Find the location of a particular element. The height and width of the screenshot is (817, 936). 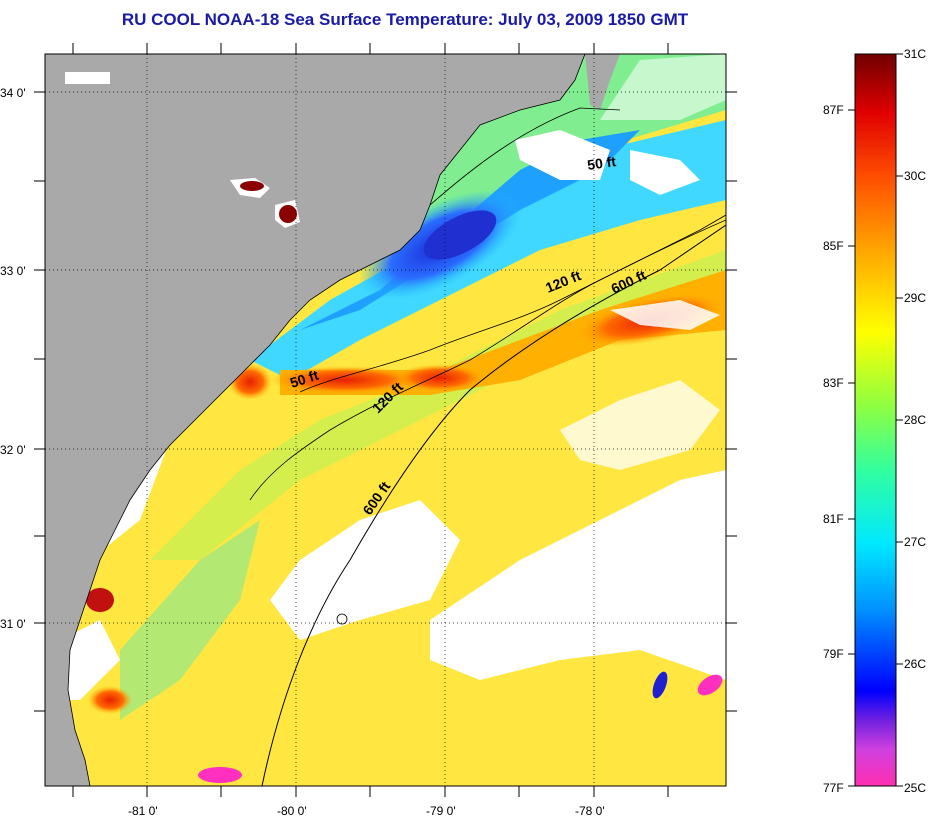

lat-label-32: 32 0' is located at coordinates (13, 450).